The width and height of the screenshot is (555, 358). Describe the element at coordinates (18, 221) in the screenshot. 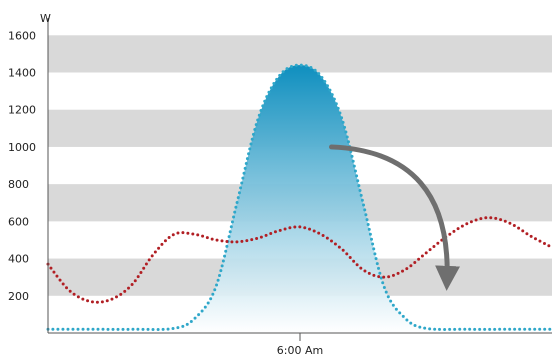

I see `y-tick-label: 600` at that location.